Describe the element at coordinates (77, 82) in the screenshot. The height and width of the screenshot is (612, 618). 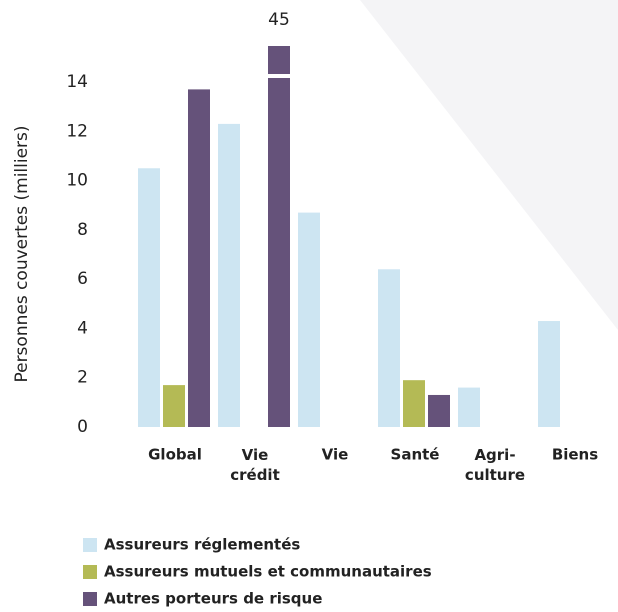
I see `y-tick-label: 14` at that location.